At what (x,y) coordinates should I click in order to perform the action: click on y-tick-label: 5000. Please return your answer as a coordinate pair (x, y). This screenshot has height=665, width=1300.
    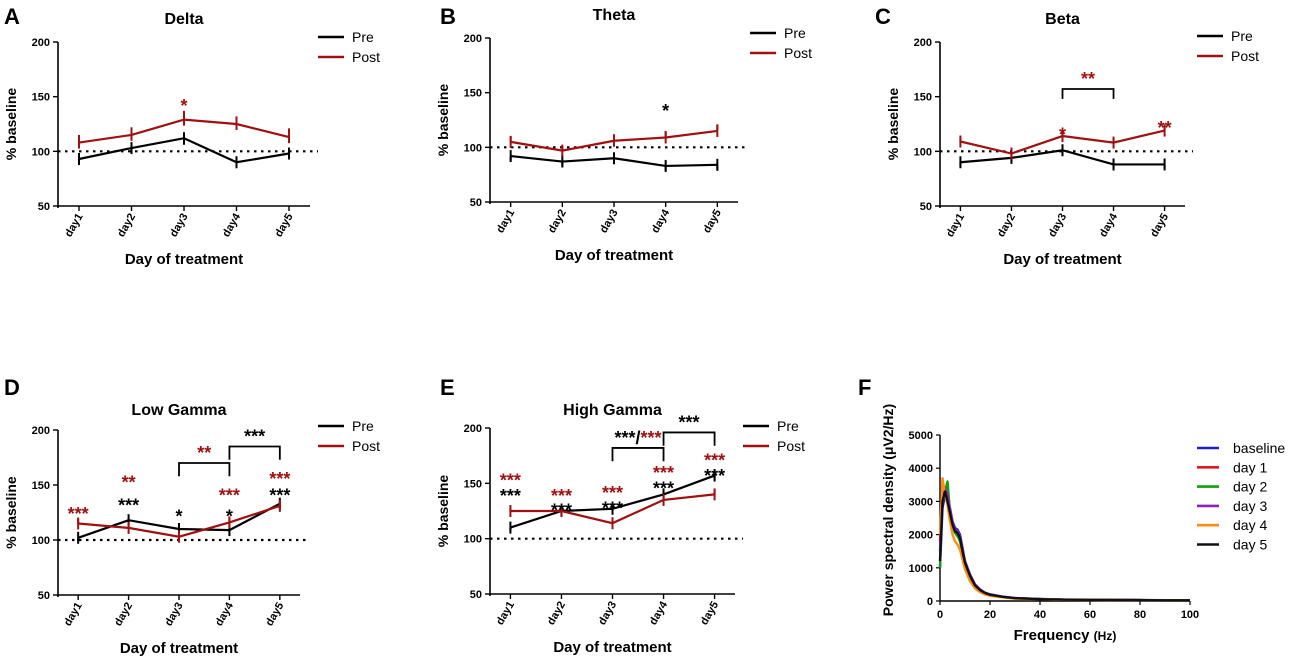
    Looking at the image, I should click on (921, 436).